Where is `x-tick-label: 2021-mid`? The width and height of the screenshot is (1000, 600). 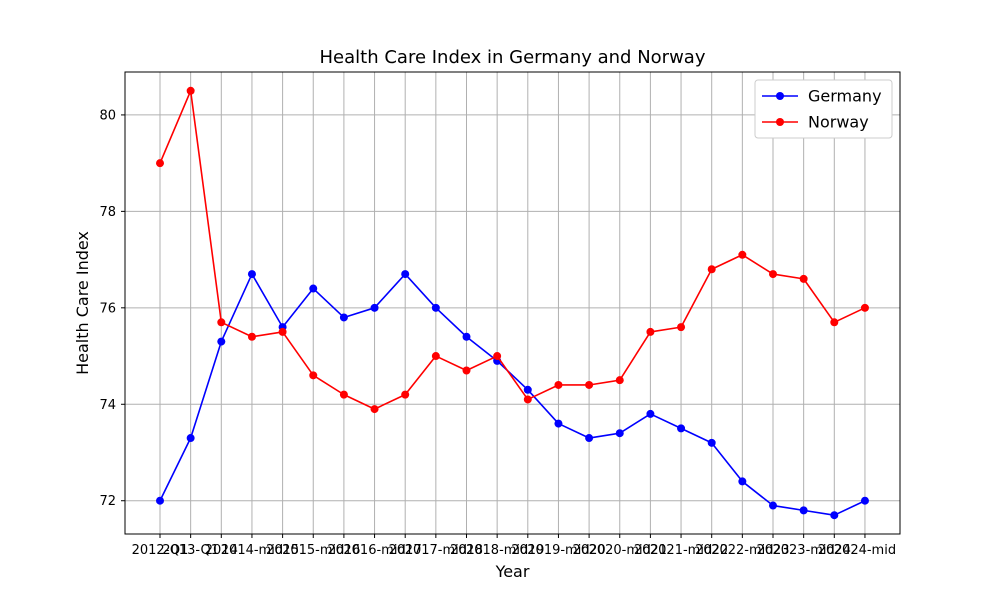 x-tick-label: 2021-mid is located at coordinates (681, 550).